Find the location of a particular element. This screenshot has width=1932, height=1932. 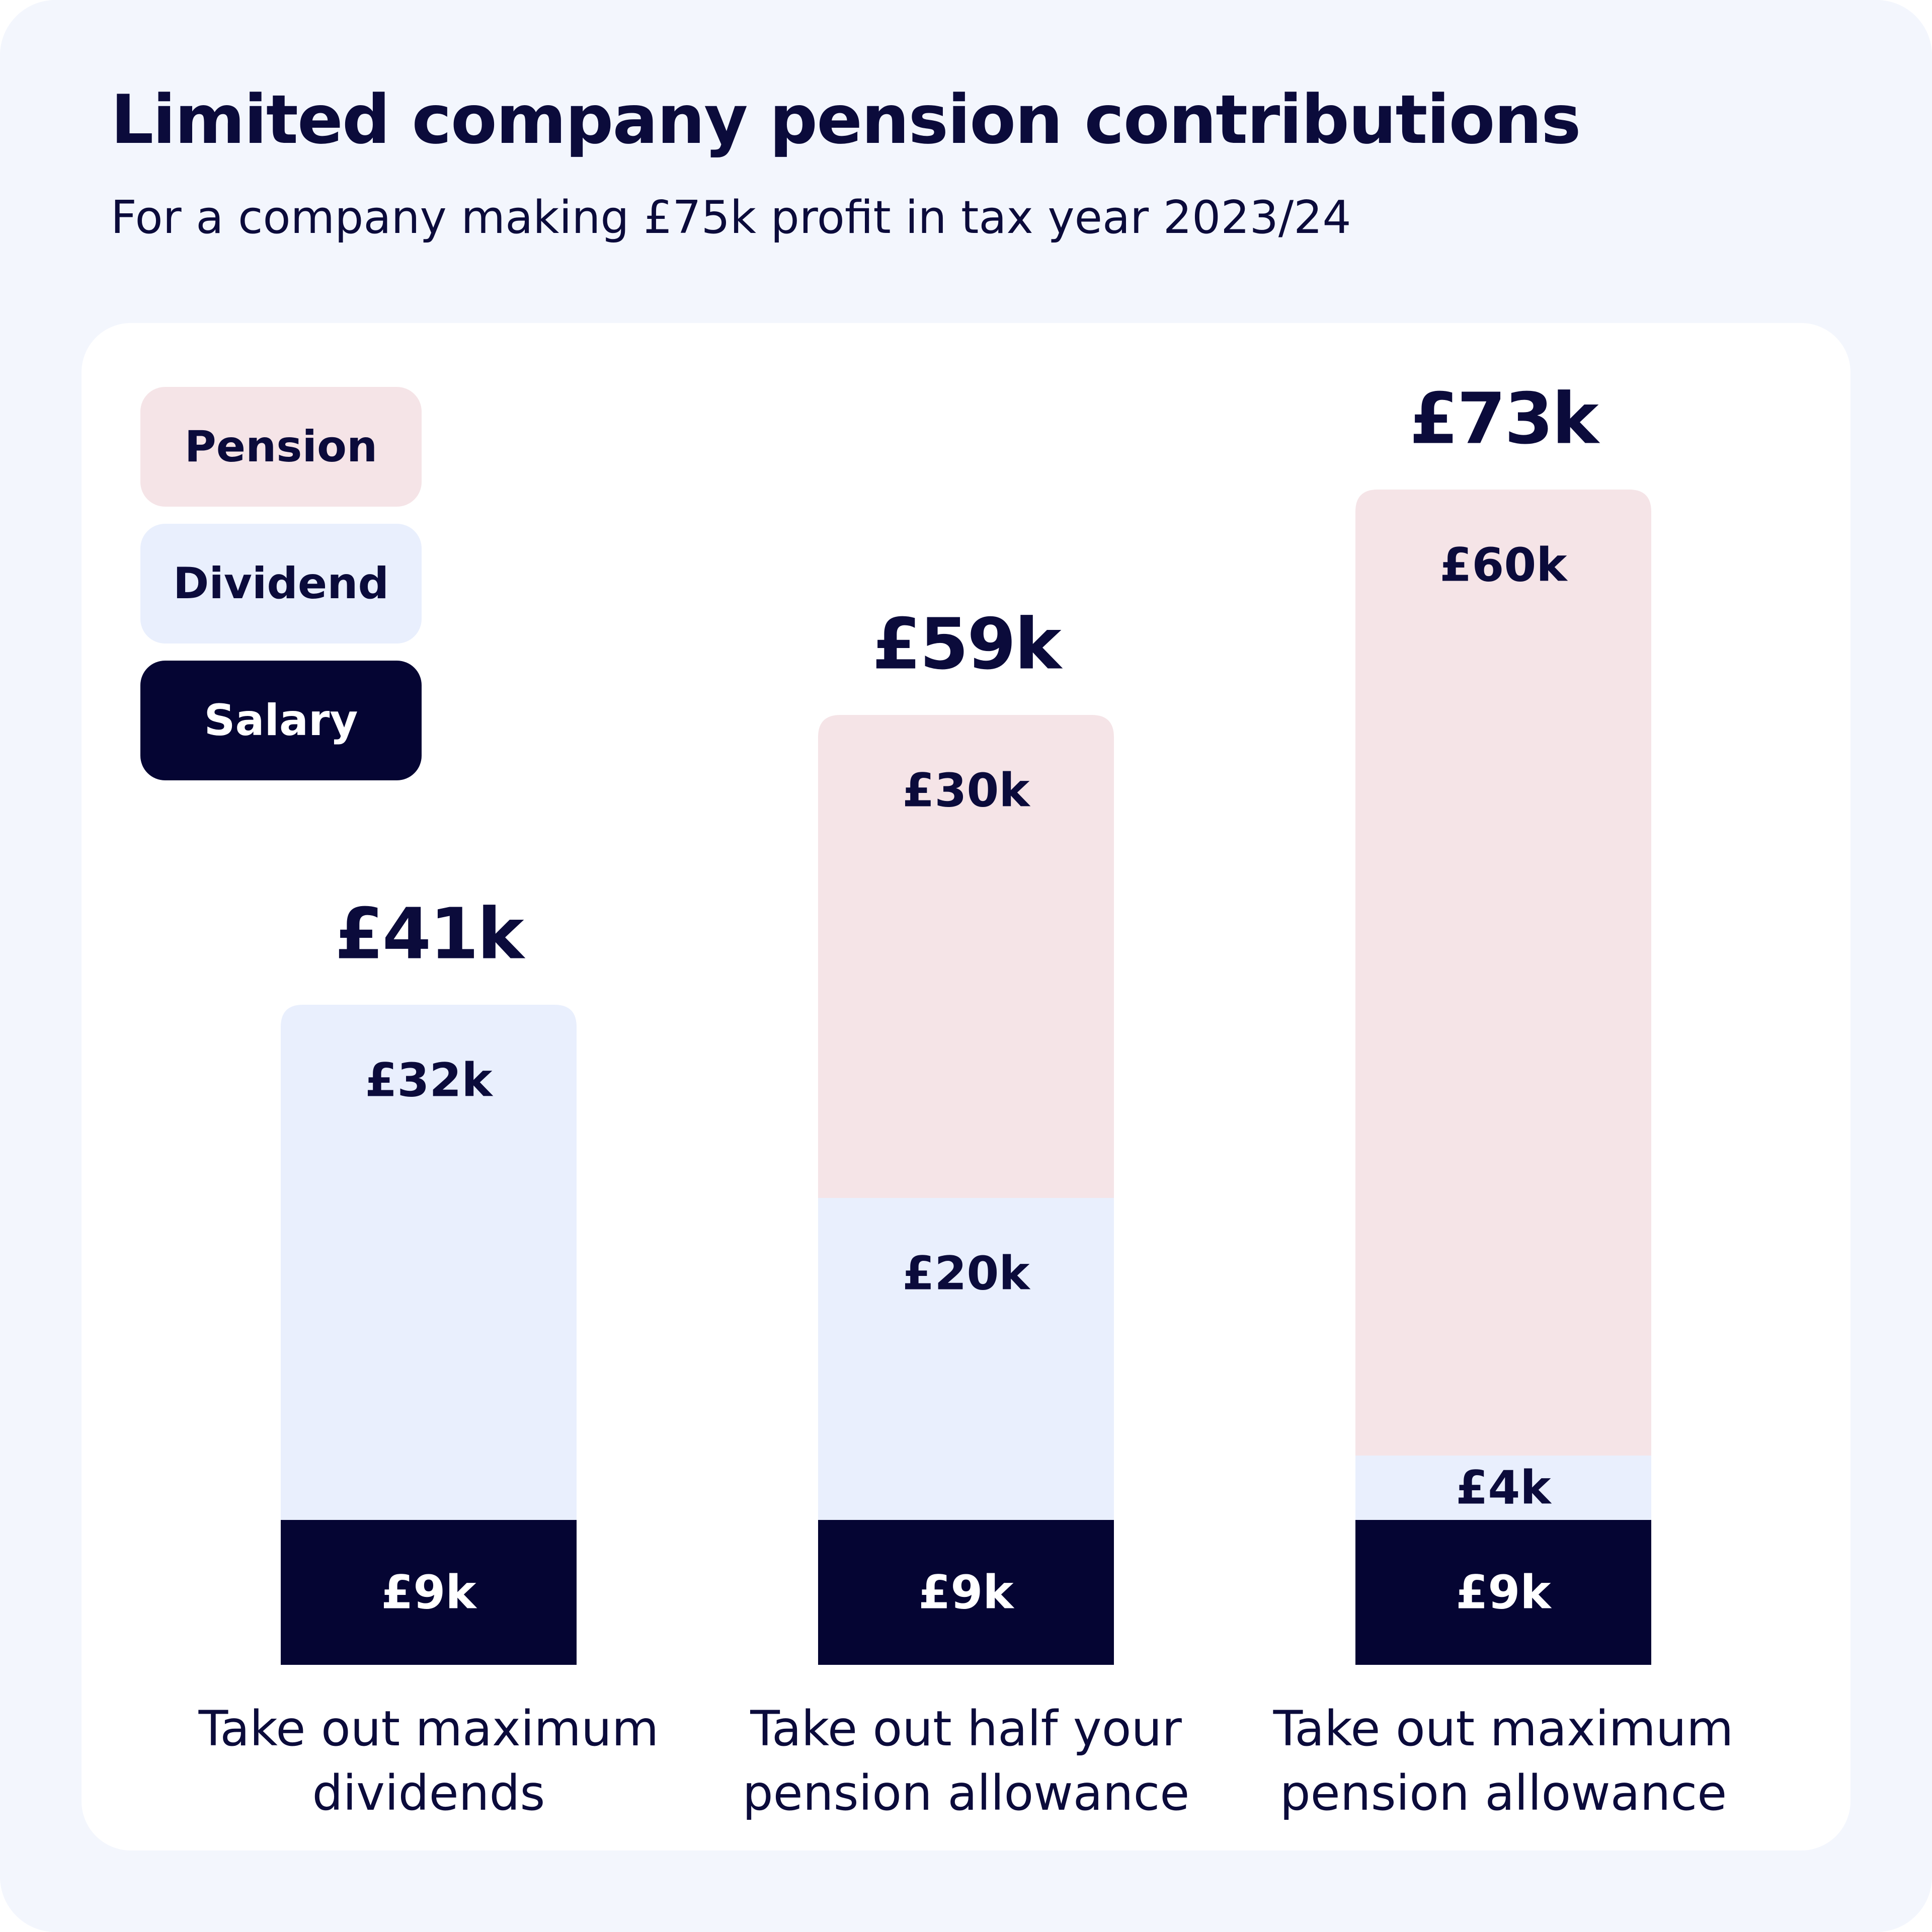

value-label: £20k is located at coordinates (966, 1273).